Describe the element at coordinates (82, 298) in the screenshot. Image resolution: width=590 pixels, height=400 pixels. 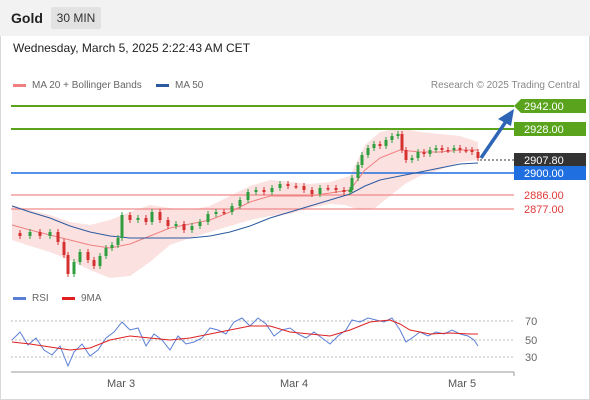
I see `rsi-ma-legend: 9MA` at that location.